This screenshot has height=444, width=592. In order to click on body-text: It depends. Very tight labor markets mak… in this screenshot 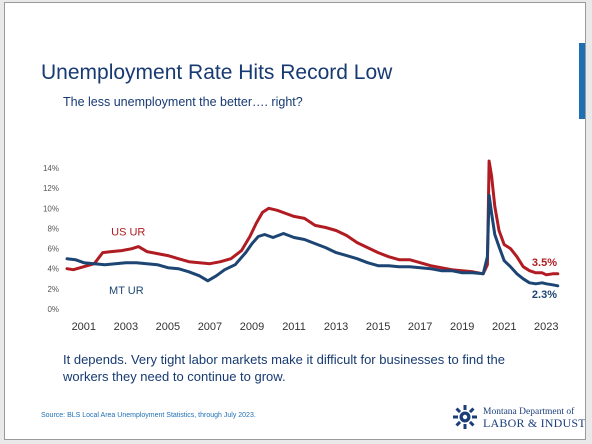, I will do `click(284, 368)`.